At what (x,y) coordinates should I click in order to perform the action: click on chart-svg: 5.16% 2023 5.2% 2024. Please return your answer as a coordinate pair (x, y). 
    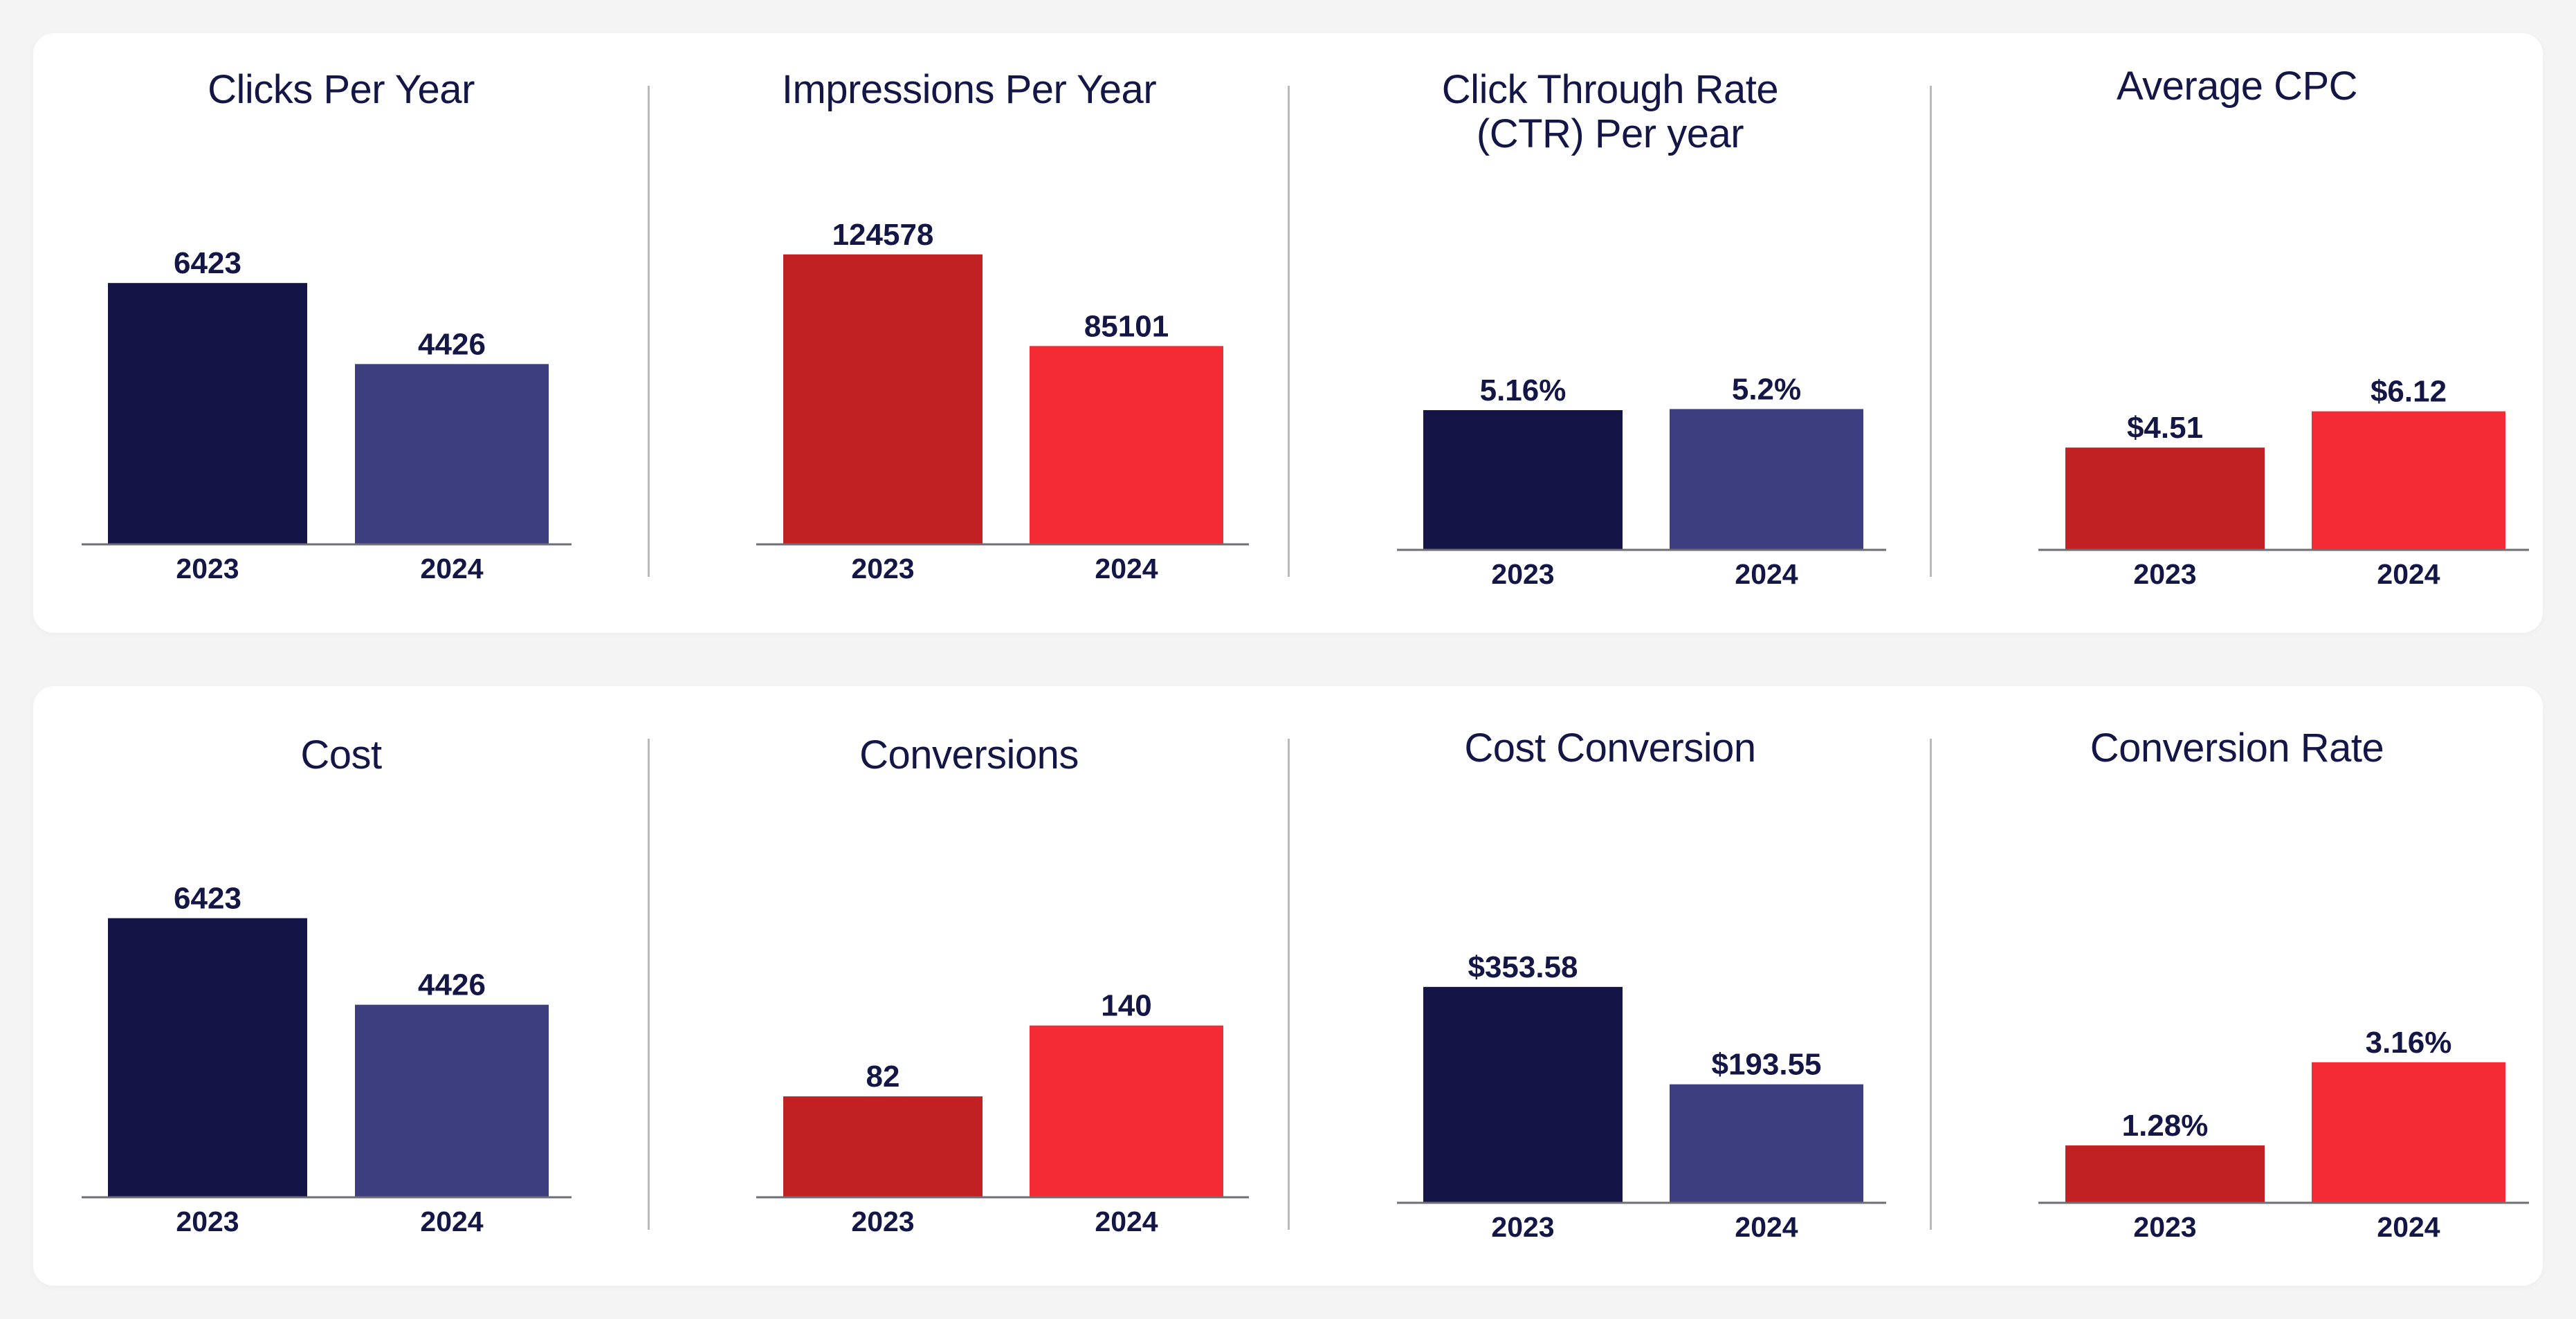
    Looking at the image, I should click on (1642, 481).